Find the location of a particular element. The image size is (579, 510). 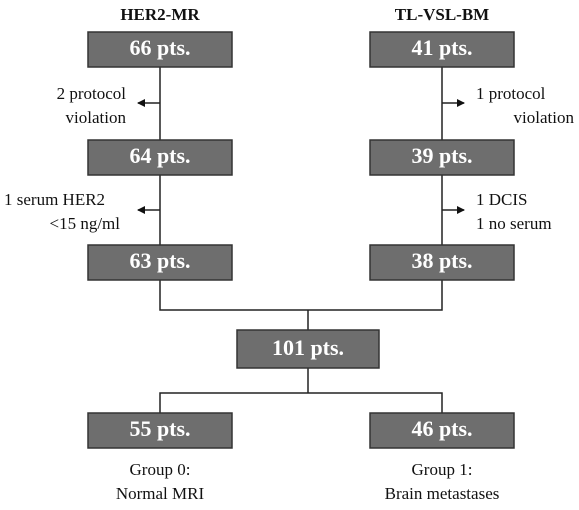

exclusion-text: 1 no serum is located at coordinates (514, 223).